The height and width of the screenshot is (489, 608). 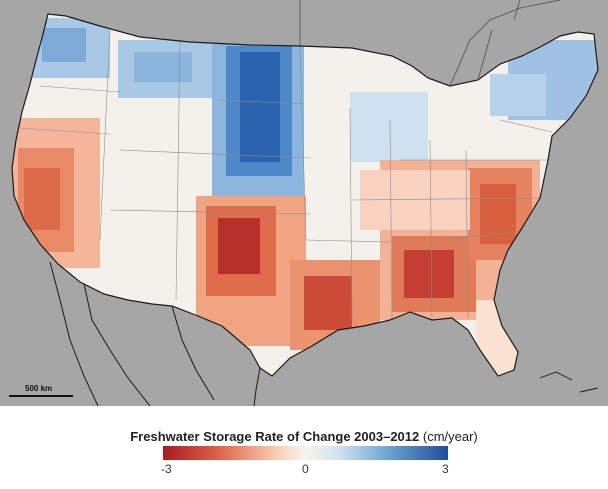 I want to click on loss-patch-central-valley-core, so click(x=42, y=199).